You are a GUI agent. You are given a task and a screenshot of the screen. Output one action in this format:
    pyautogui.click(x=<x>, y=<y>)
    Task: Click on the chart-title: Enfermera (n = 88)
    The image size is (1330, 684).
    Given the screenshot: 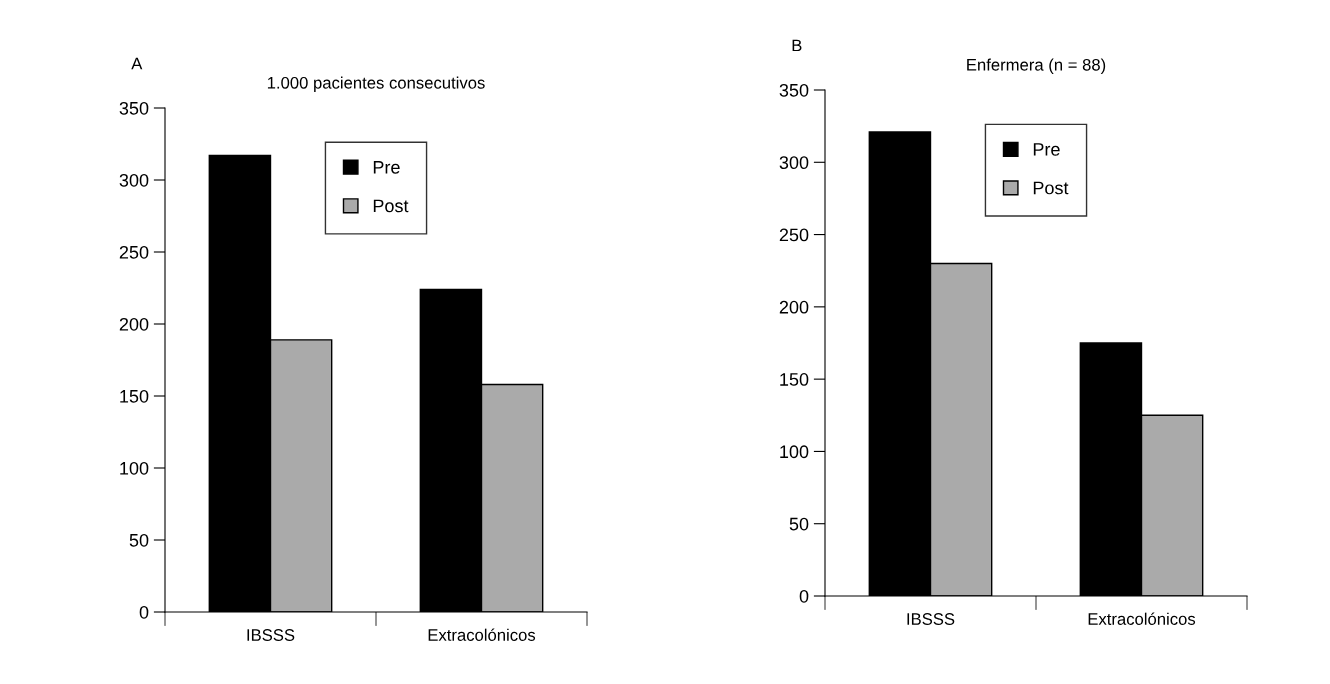 What is the action you would take?
    pyautogui.click(x=1036, y=66)
    